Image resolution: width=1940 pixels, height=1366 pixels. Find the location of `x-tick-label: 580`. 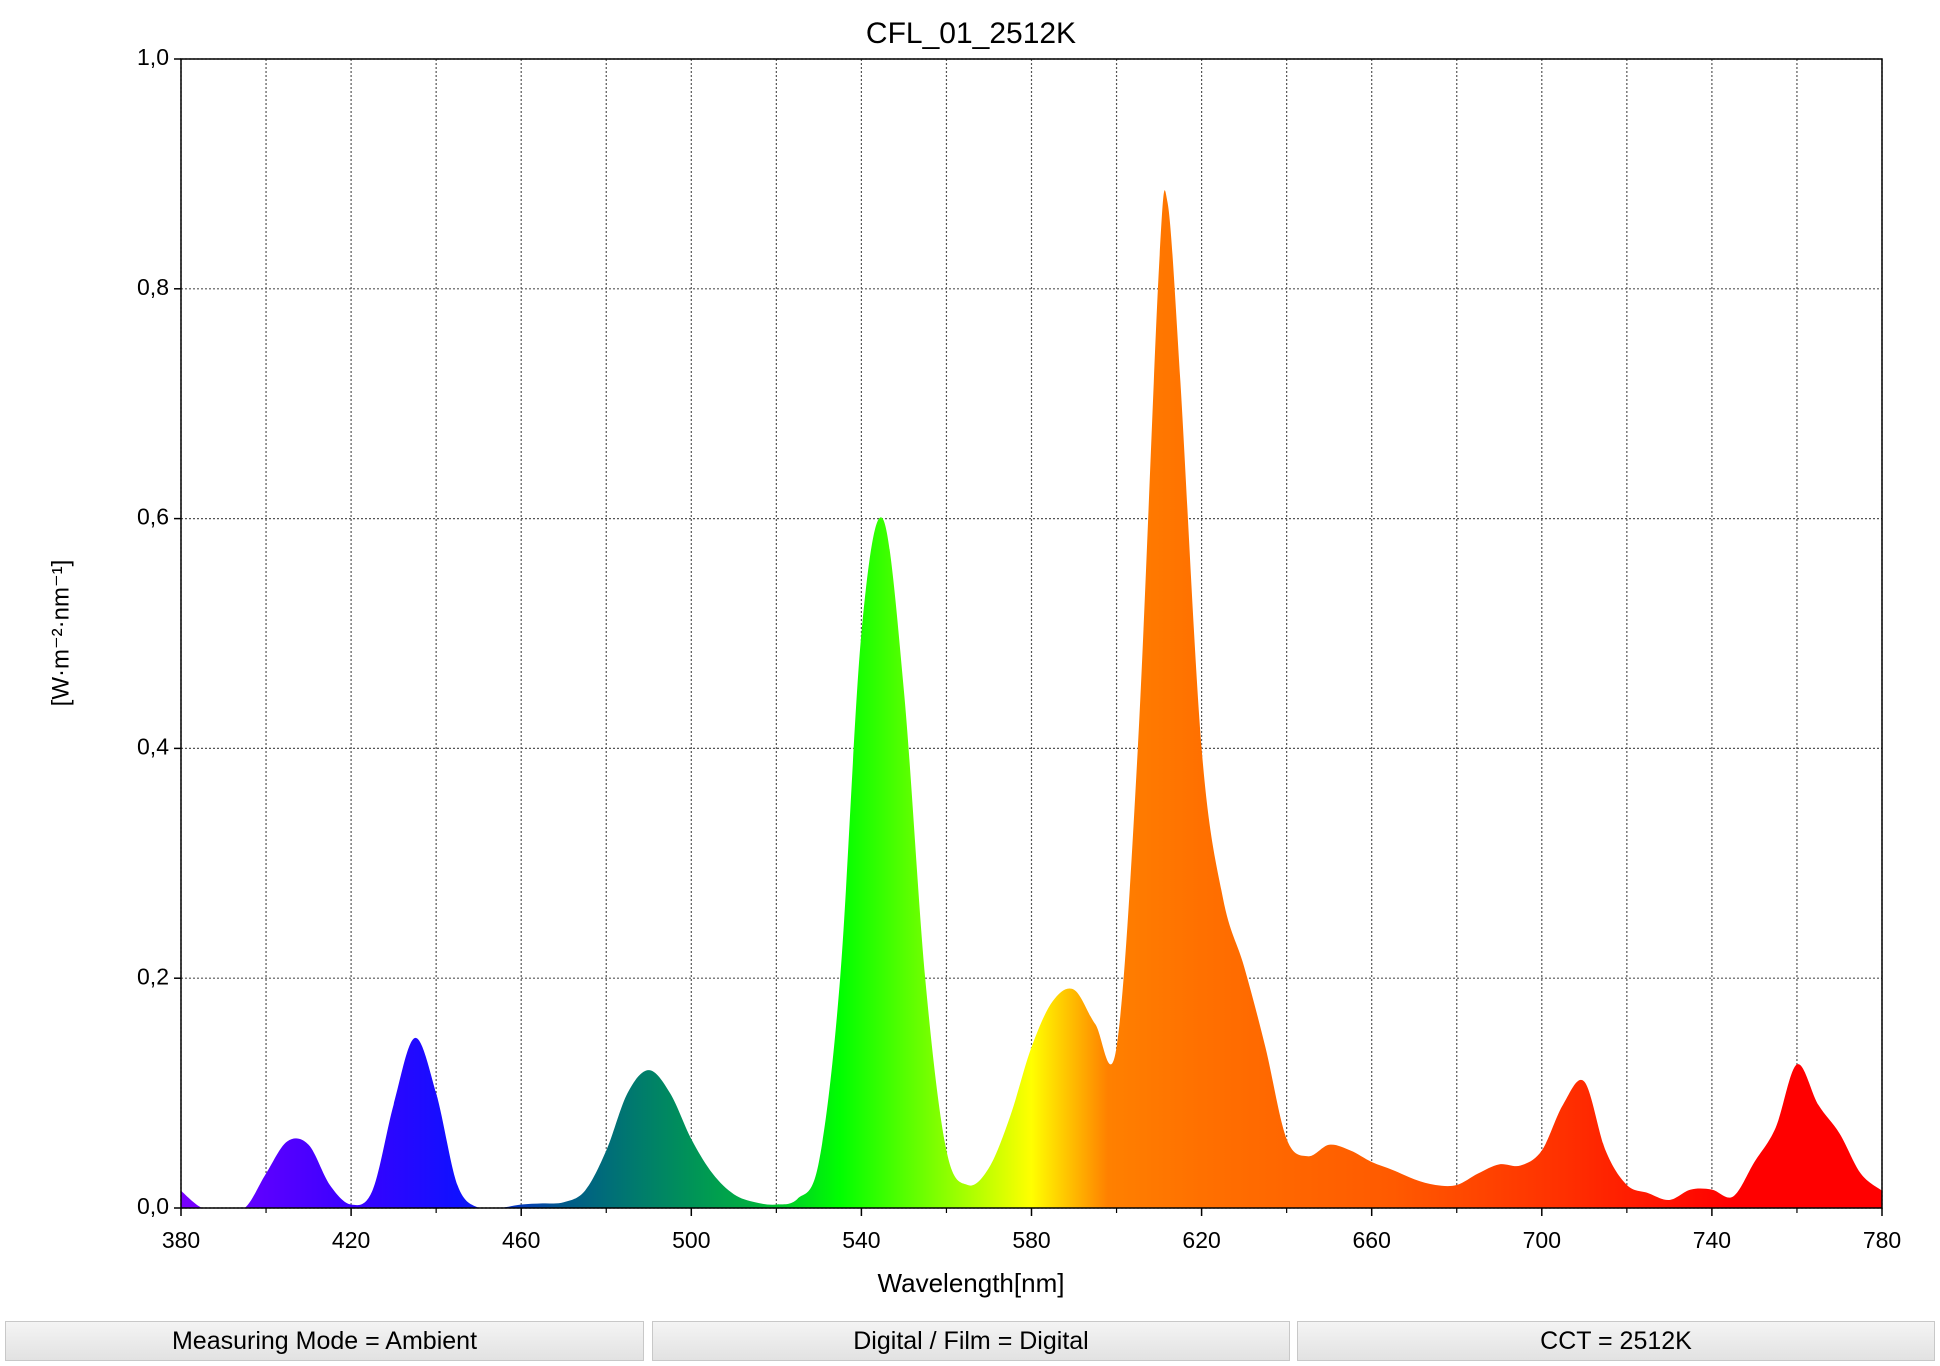

x-tick-label: 580 is located at coordinates (1031, 1240).